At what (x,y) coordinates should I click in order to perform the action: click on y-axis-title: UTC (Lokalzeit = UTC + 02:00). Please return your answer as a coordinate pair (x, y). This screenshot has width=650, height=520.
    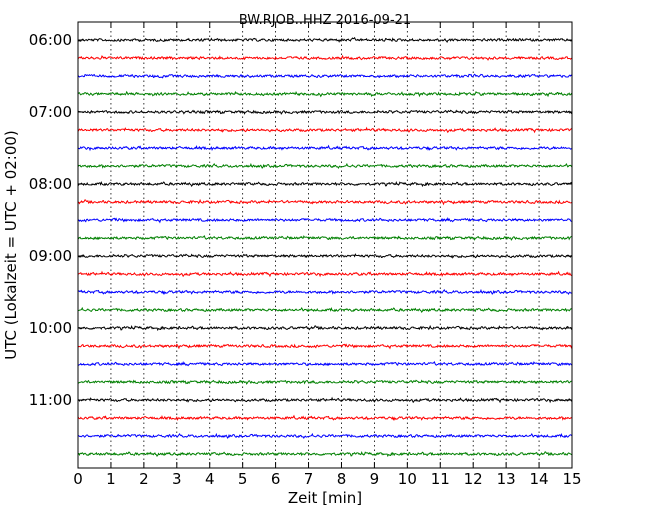
    Looking at the image, I should click on (11, 245).